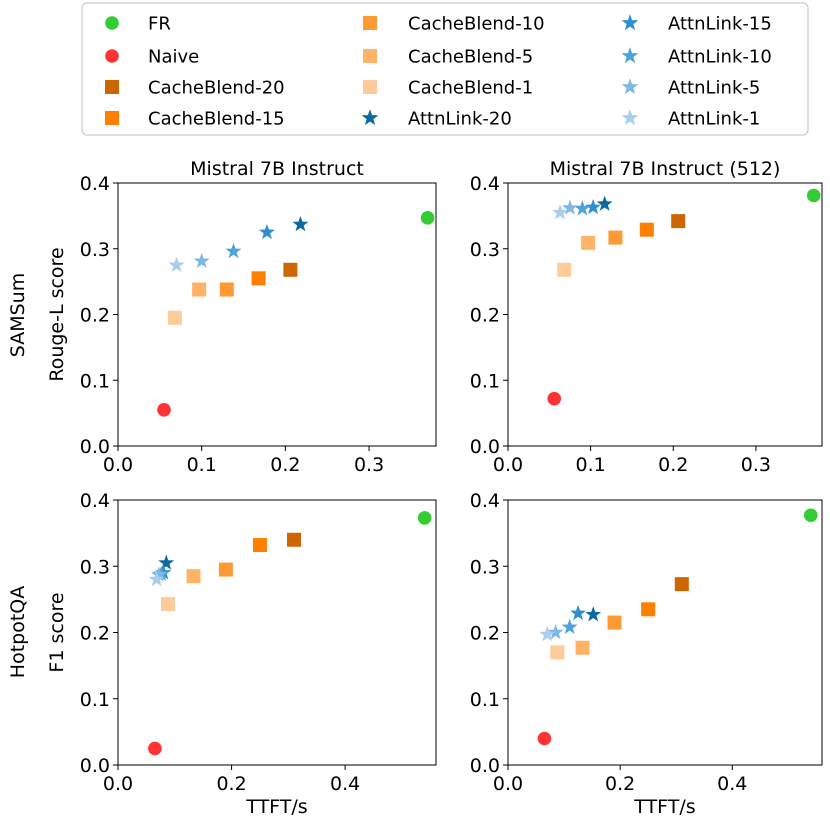  I want to click on legend-label-attnlink-20: AttnLink-20, so click(460, 119).